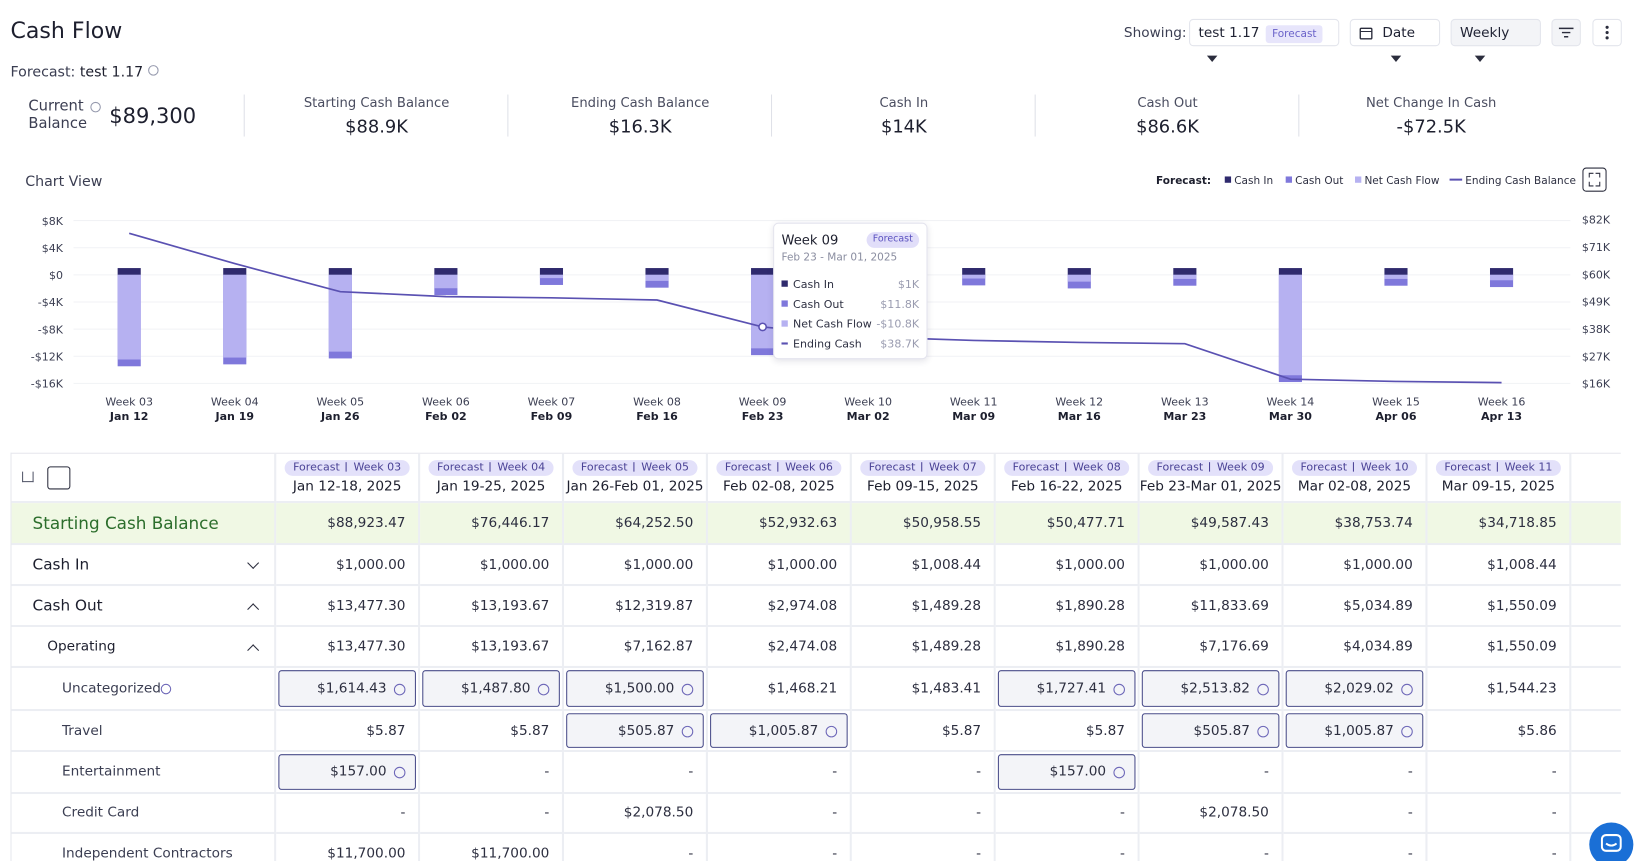 The width and height of the screenshot is (1647, 861). Describe the element at coordinates (850, 285) in the screenshot. I see `tooltip-row: Cash In $1K` at that location.